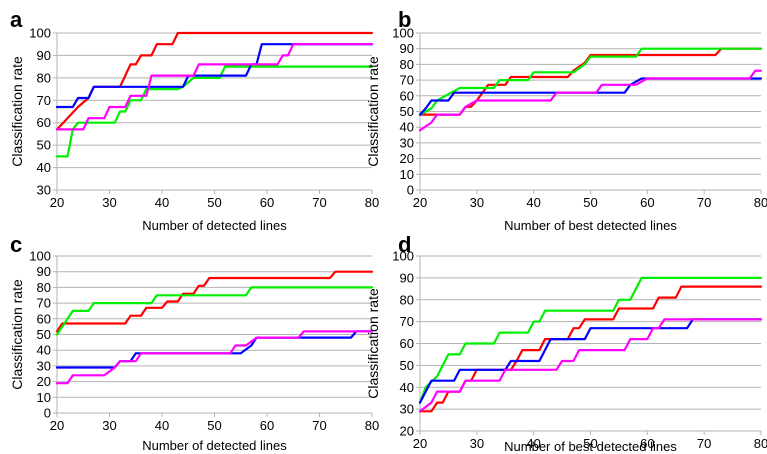  What do you see at coordinates (214, 349) in the screenshot?
I see `panel-c-series-3-line` at bounding box center [214, 349].